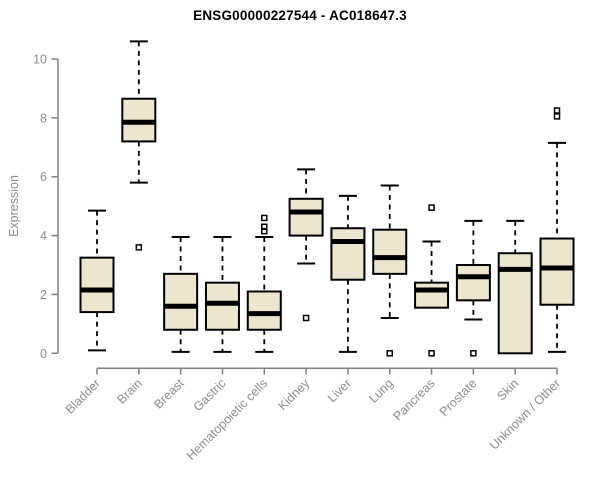  Describe the element at coordinates (43, 354) in the screenshot. I see `y-tick-label: 0` at that location.